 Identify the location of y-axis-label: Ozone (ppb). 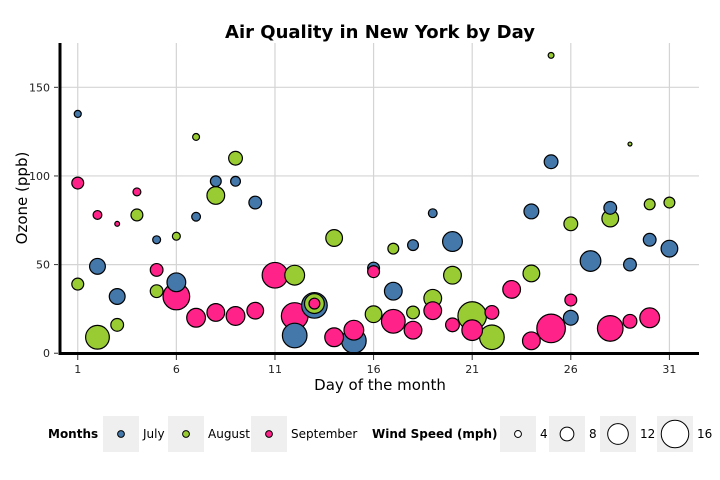
(22, 198).